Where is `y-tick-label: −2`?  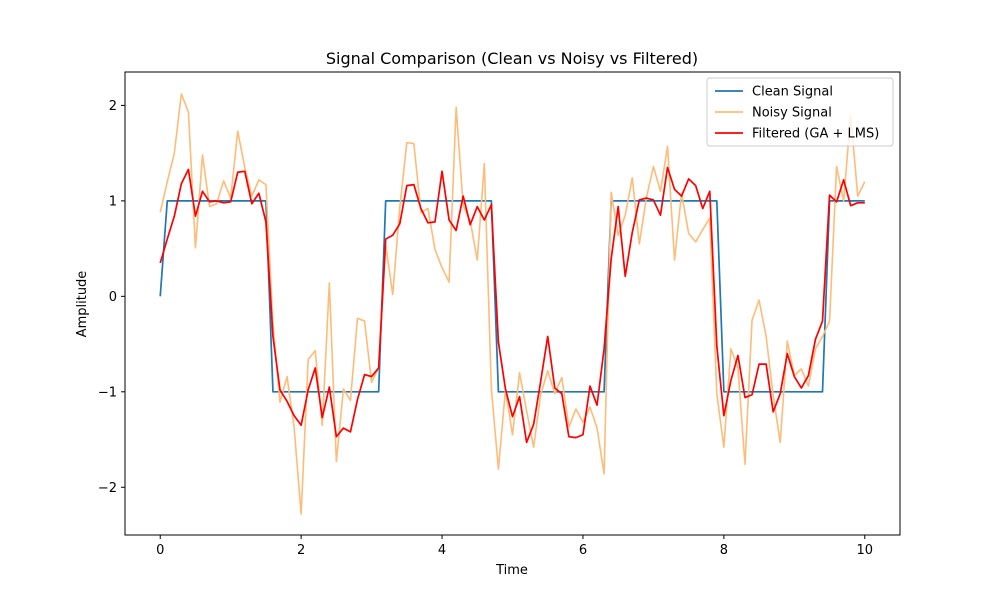 y-tick-label: −2 is located at coordinates (107, 488).